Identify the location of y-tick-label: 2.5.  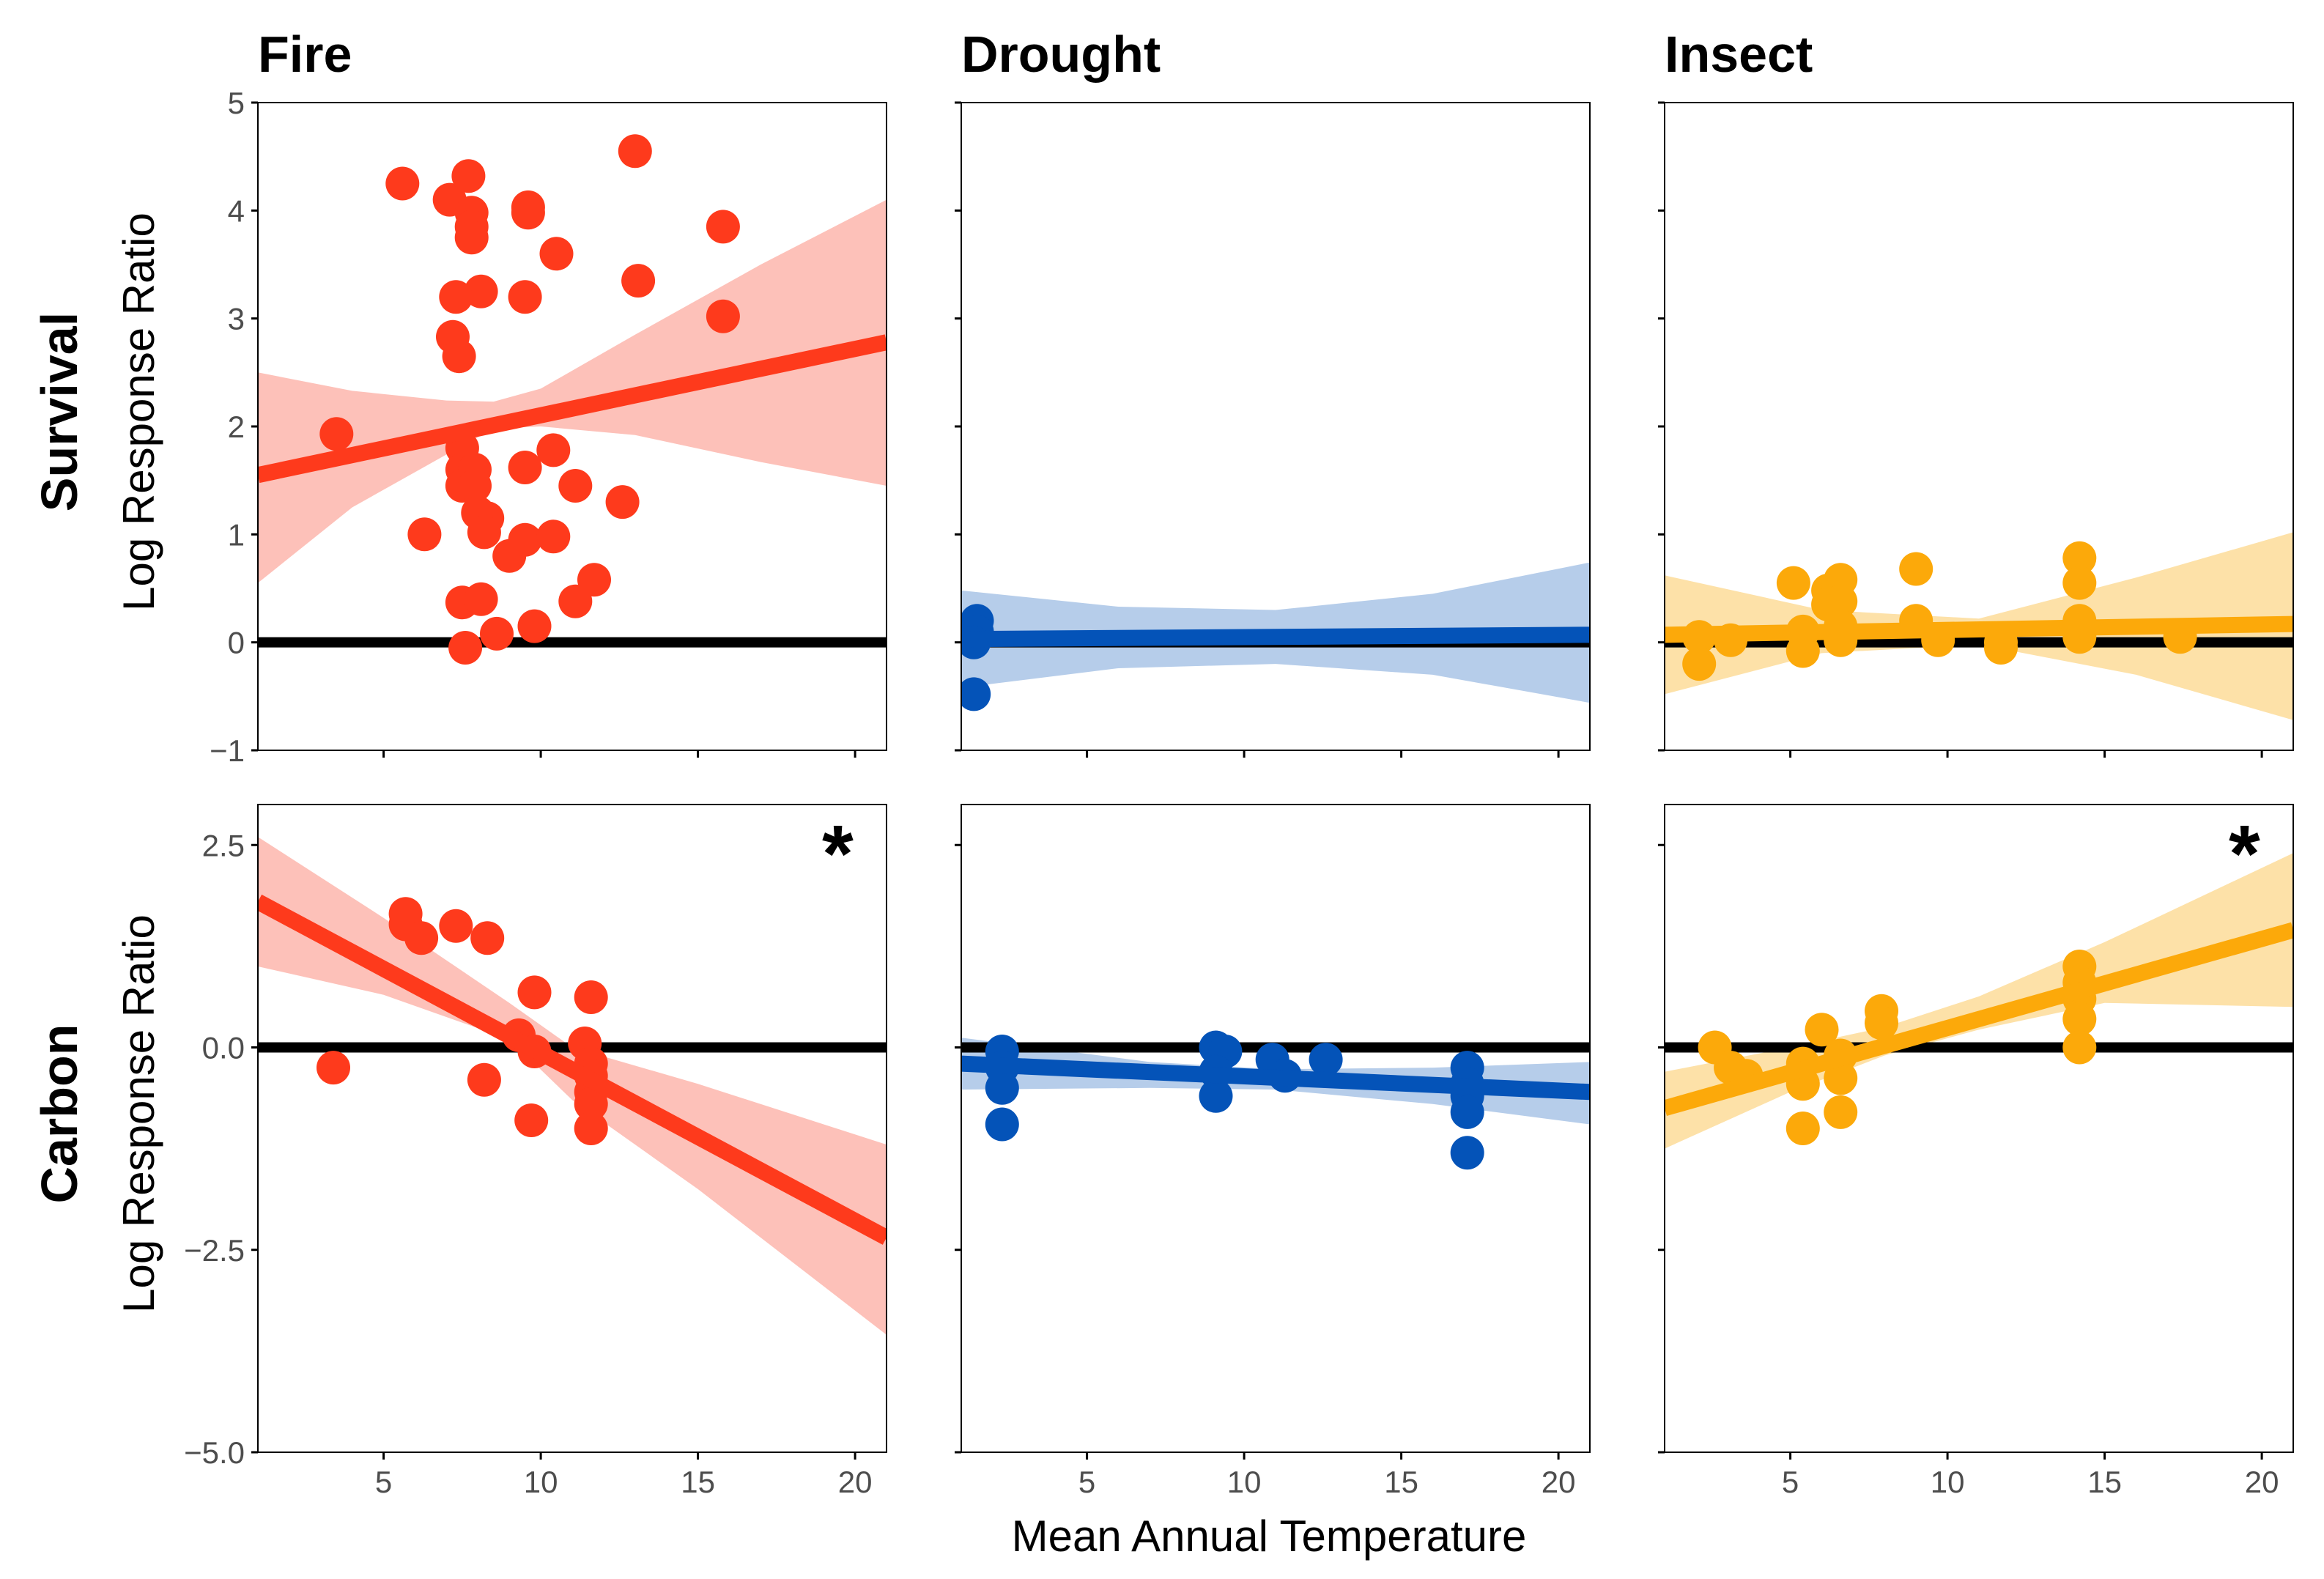
(223, 845).